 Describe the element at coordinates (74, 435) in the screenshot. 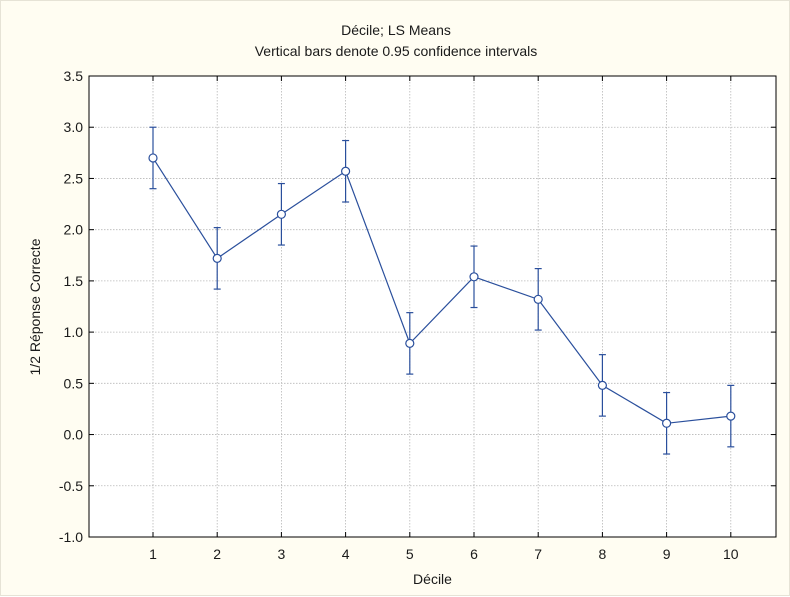

I see `y-tick-label: 0.0` at that location.